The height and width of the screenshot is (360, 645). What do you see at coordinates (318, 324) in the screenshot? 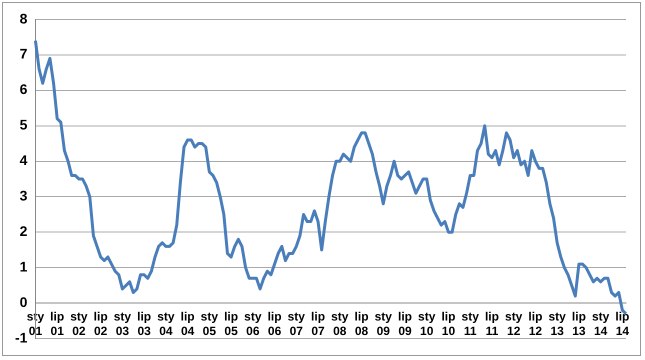
I see `x-tick-label: lip 07` at bounding box center [318, 324].